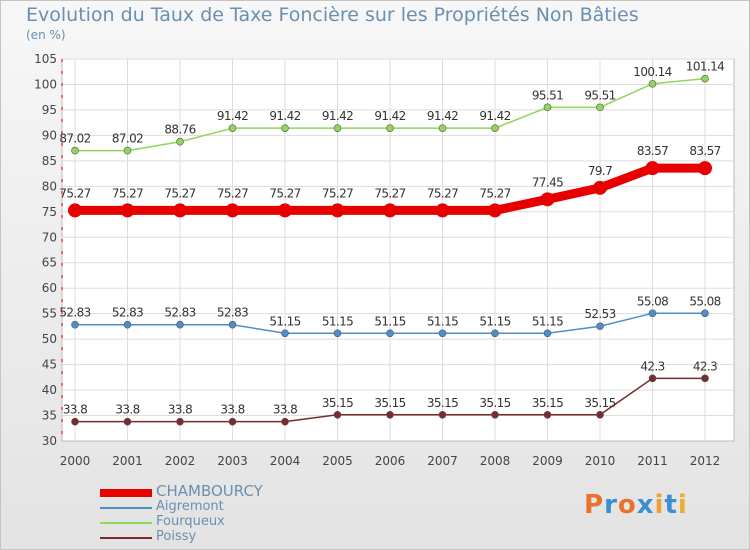 This screenshot has width=750, height=550. What do you see at coordinates (176, 536) in the screenshot?
I see `legend-label: Poissy` at bounding box center [176, 536].